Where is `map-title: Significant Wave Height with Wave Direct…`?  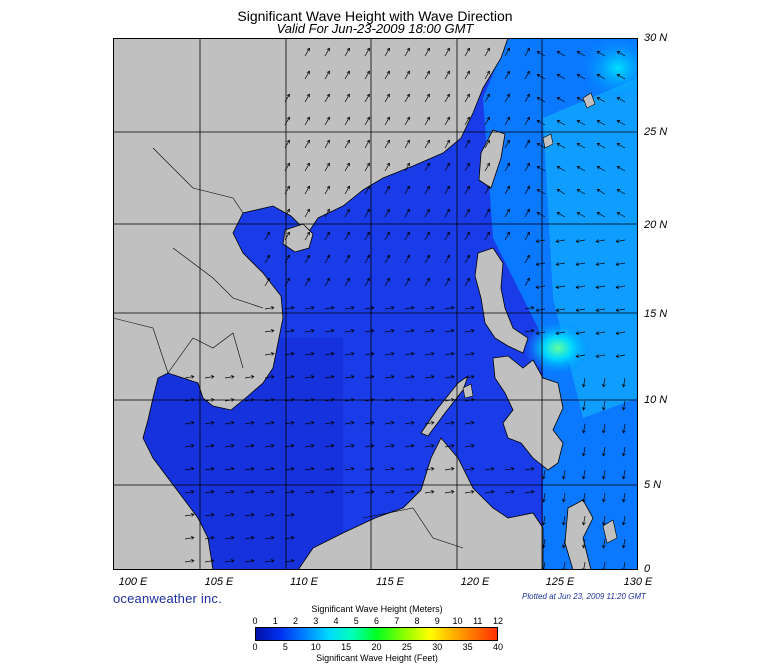
map-title: Significant Wave Height with Wave Direct… is located at coordinates (375, 16).